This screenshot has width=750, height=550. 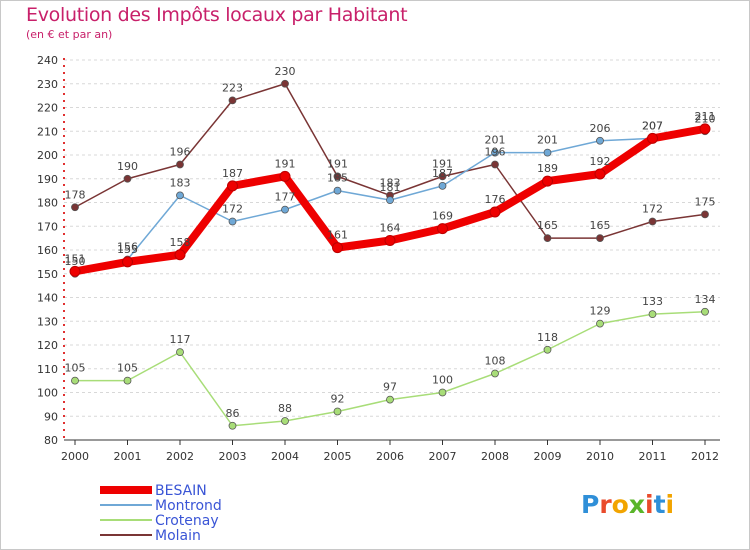 I want to click on y-tick-label: 230, so click(x=47, y=84).